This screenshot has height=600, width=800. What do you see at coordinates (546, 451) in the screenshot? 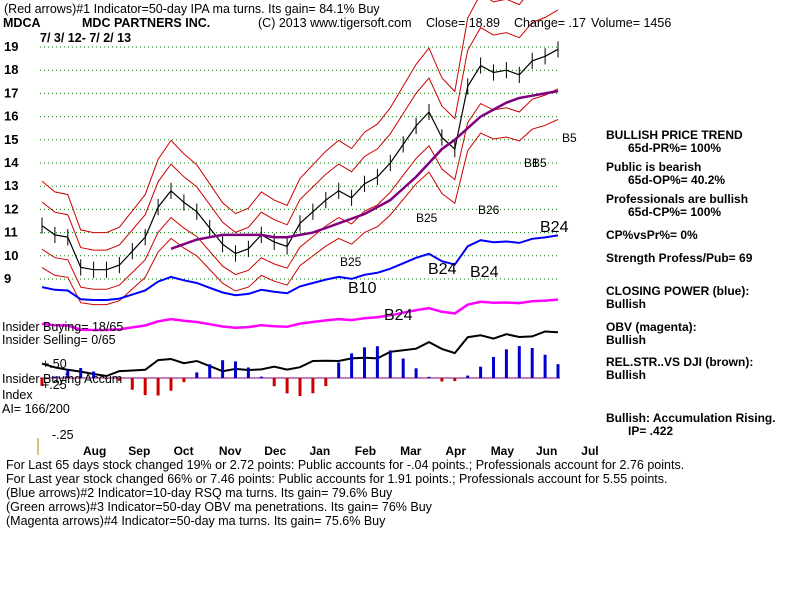
I see `x-tick-label: Jun` at bounding box center [546, 451].